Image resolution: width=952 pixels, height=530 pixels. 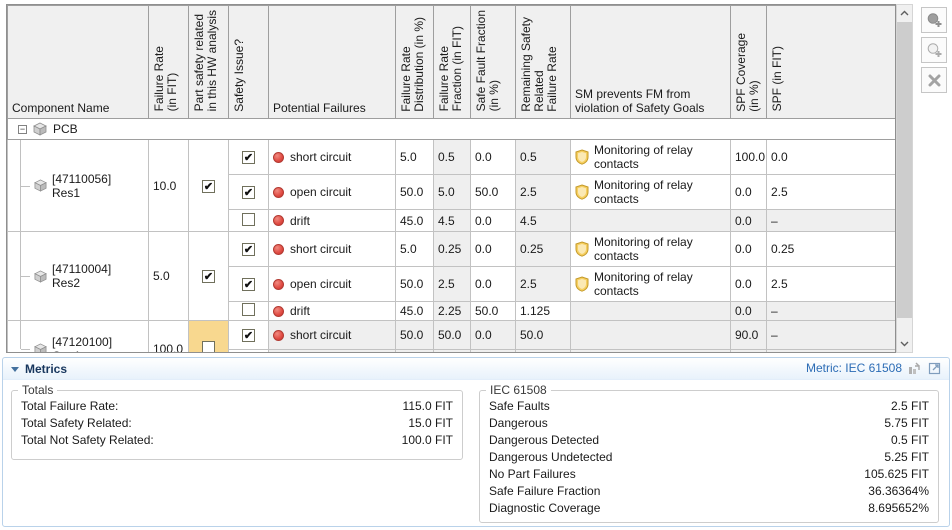 I want to click on safety-issue-cell, so click(x=248, y=221).